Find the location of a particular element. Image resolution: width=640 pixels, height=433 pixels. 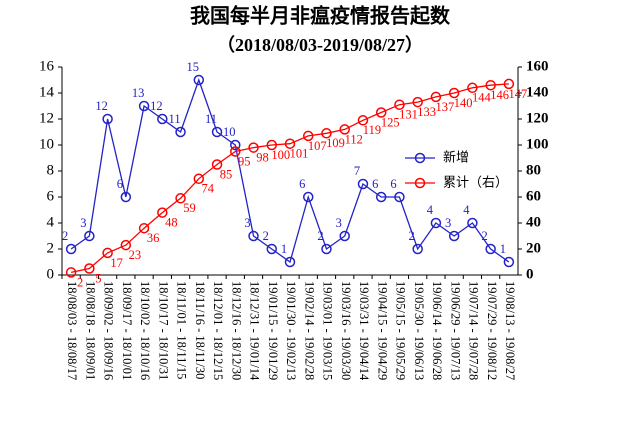

y2-tick-label: 100 is located at coordinates (537, 144).